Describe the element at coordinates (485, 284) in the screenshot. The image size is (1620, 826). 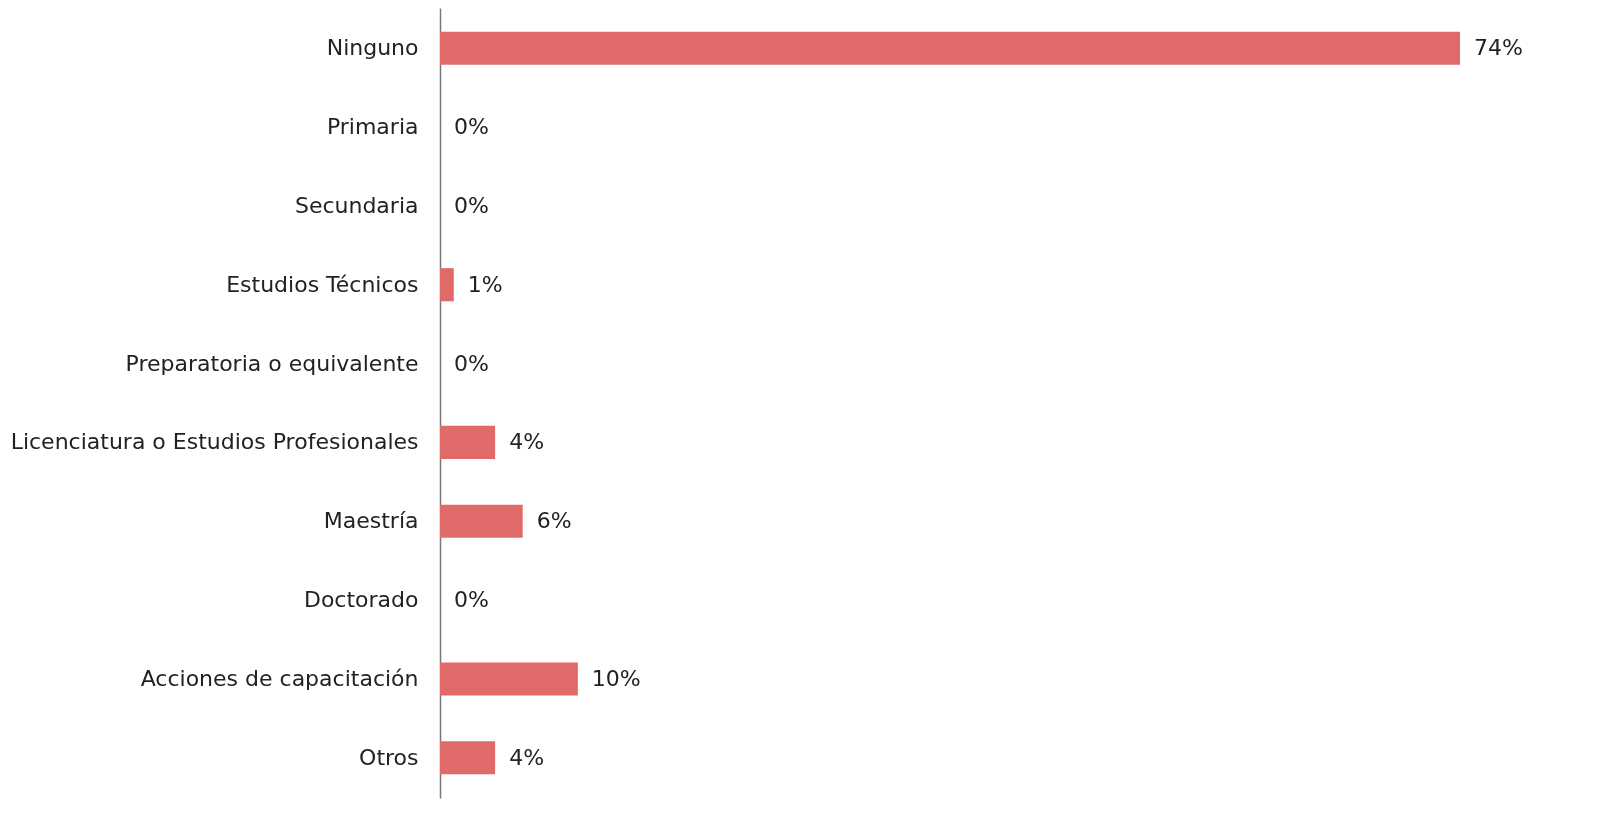
I see `data-label: 1%` at that location.